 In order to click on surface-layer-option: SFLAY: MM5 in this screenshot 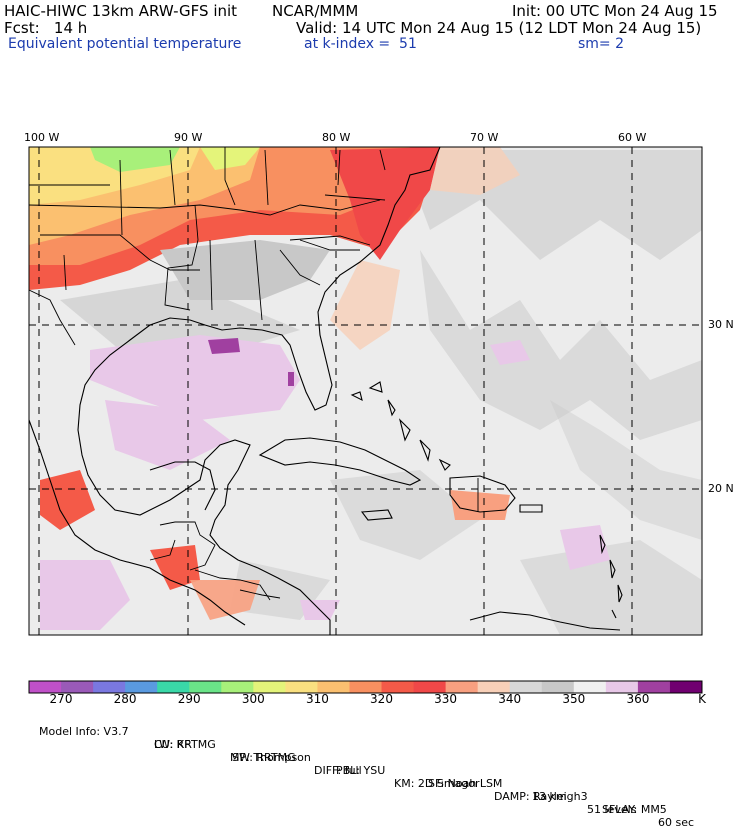, I will do `click(634, 809)`.